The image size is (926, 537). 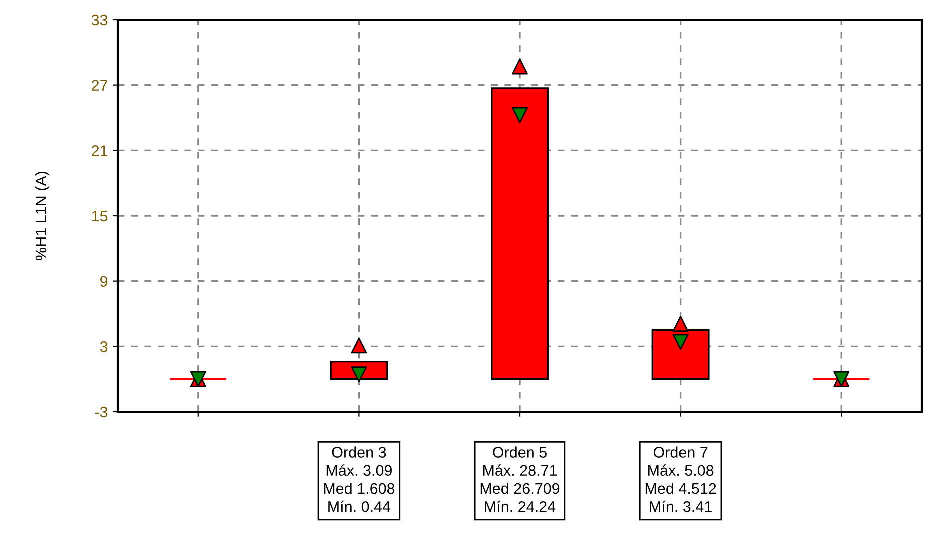 What do you see at coordinates (100, 20) in the screenshot?
I see `y-tick-label: 33` at bounding box center [100, 20].